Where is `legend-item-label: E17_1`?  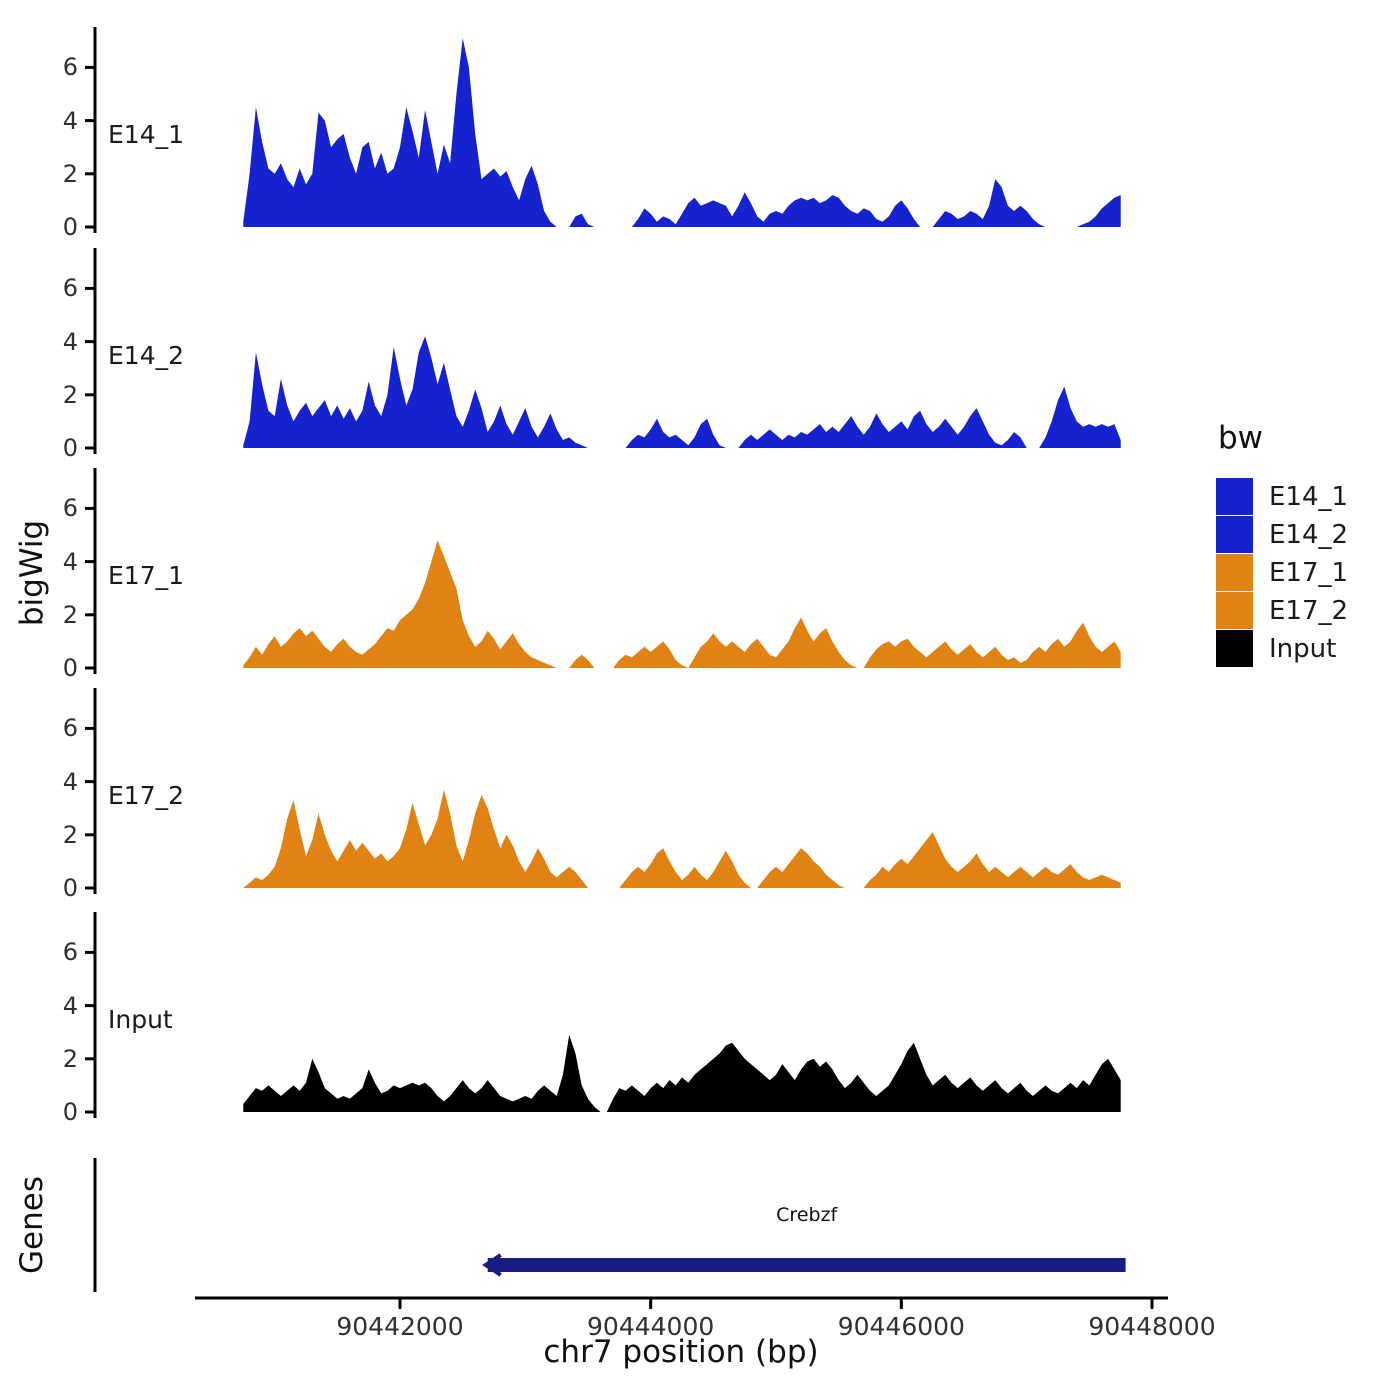
legend-item-label: E17_1 is located at coordinates (1309, 572).